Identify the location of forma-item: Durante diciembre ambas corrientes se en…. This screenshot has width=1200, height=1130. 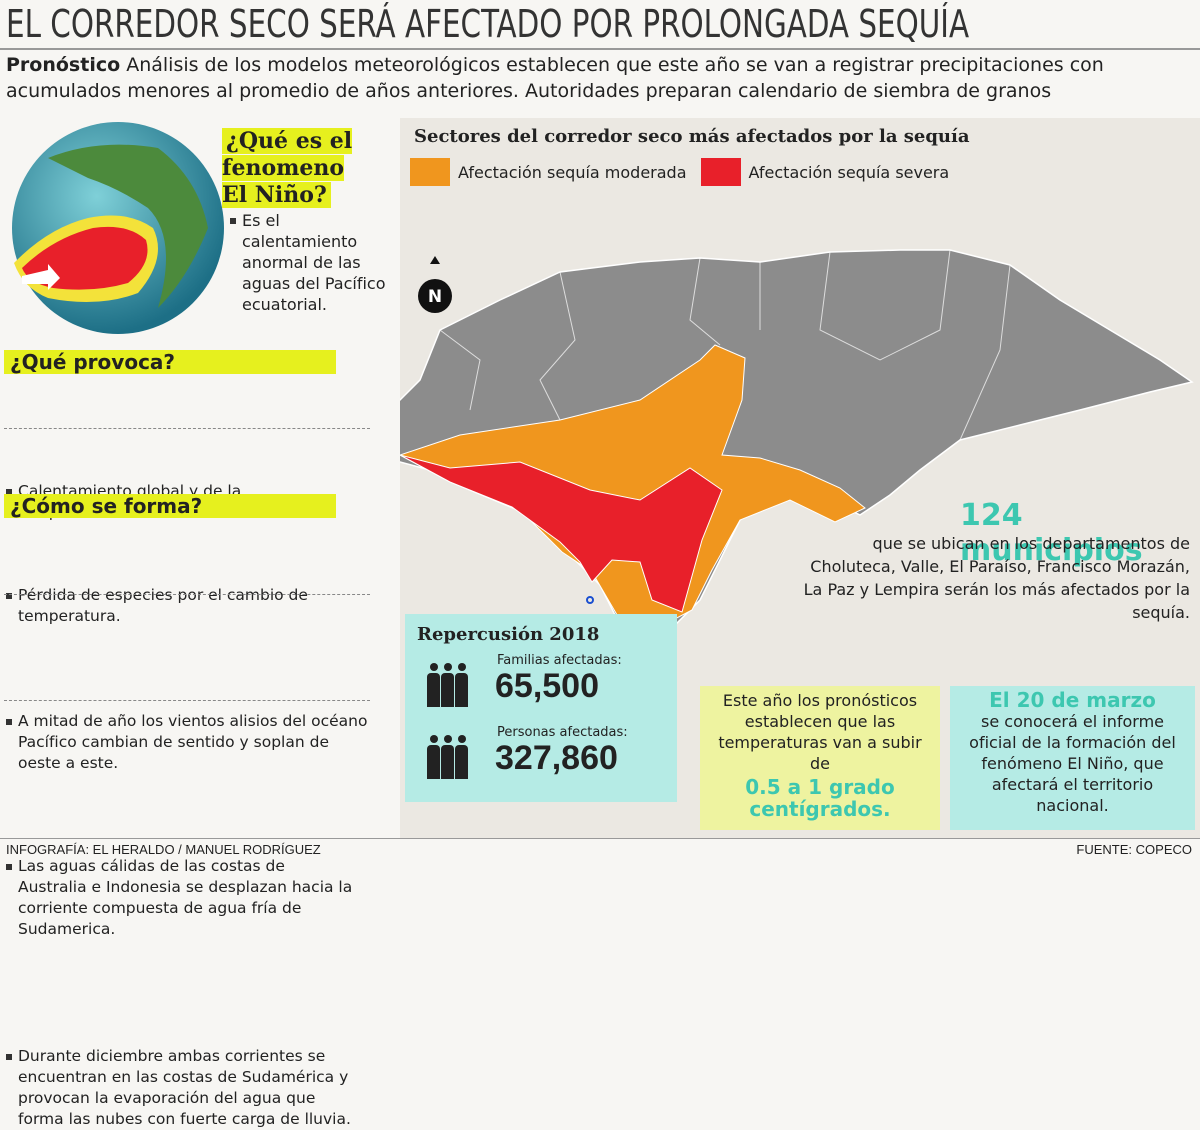
(181, 1088).